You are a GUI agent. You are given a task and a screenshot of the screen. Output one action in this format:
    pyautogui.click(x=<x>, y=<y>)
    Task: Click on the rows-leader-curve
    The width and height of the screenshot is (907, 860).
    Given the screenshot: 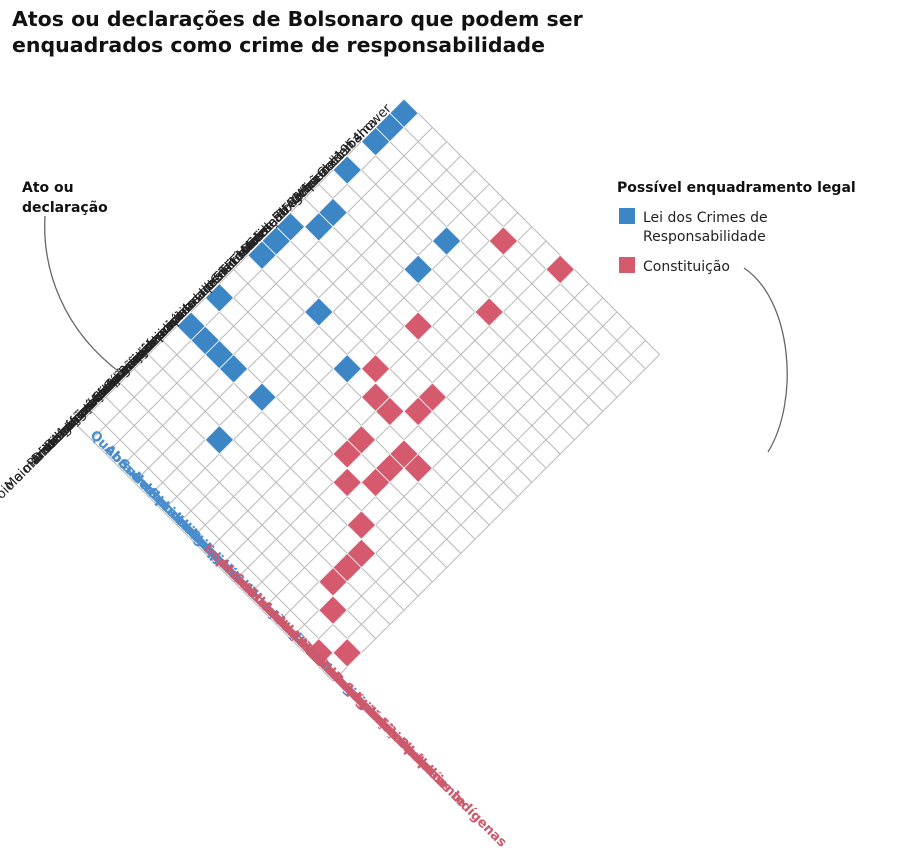 What is the action you would take?
    pyautogui.click(x=83, y=295)
    